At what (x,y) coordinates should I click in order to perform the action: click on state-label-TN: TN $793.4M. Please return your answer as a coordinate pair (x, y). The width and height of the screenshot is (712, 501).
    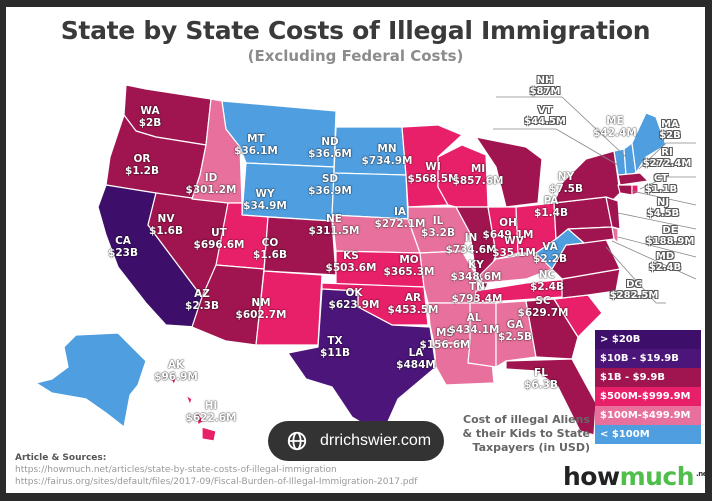
    Looking at the image, I should click on (477, 293).